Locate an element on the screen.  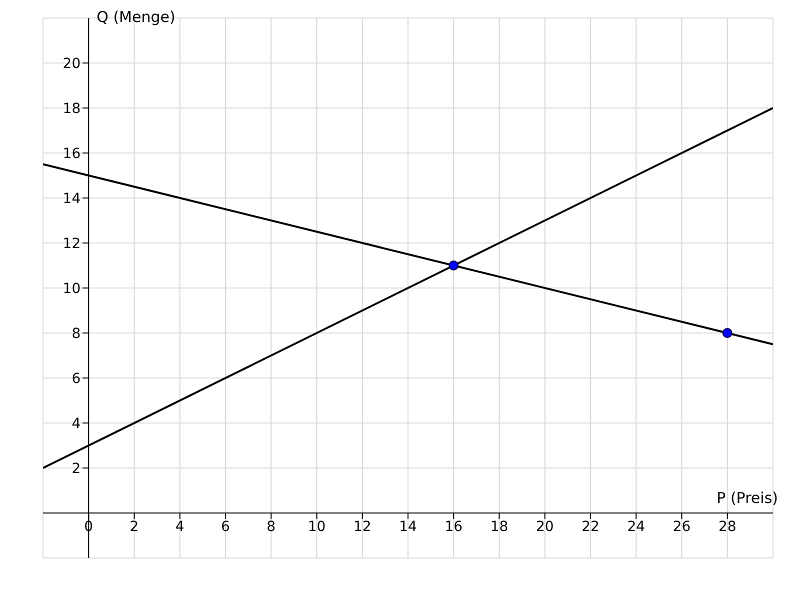
x-tick-label: 14 is located at coordinates (408, 526).